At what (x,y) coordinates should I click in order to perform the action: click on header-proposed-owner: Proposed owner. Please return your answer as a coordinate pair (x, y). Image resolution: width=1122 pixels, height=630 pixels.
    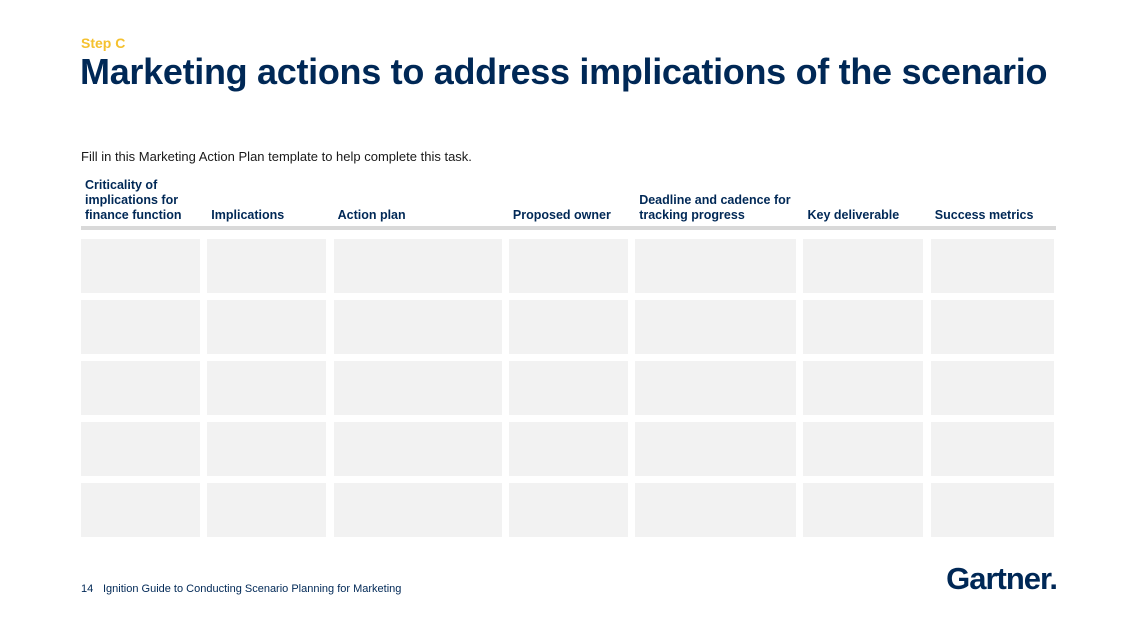
    Looking at the image, I should click on (561, 215).